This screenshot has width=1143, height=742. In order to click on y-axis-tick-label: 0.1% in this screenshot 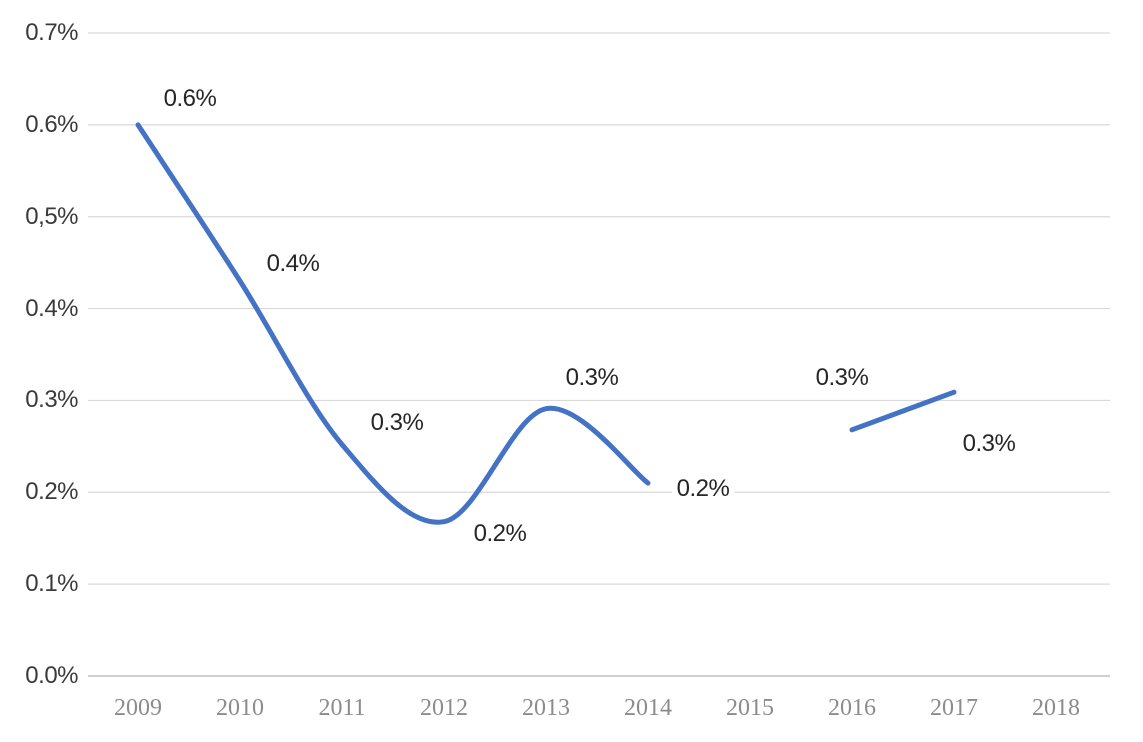, I will do `click(51, 584)`.